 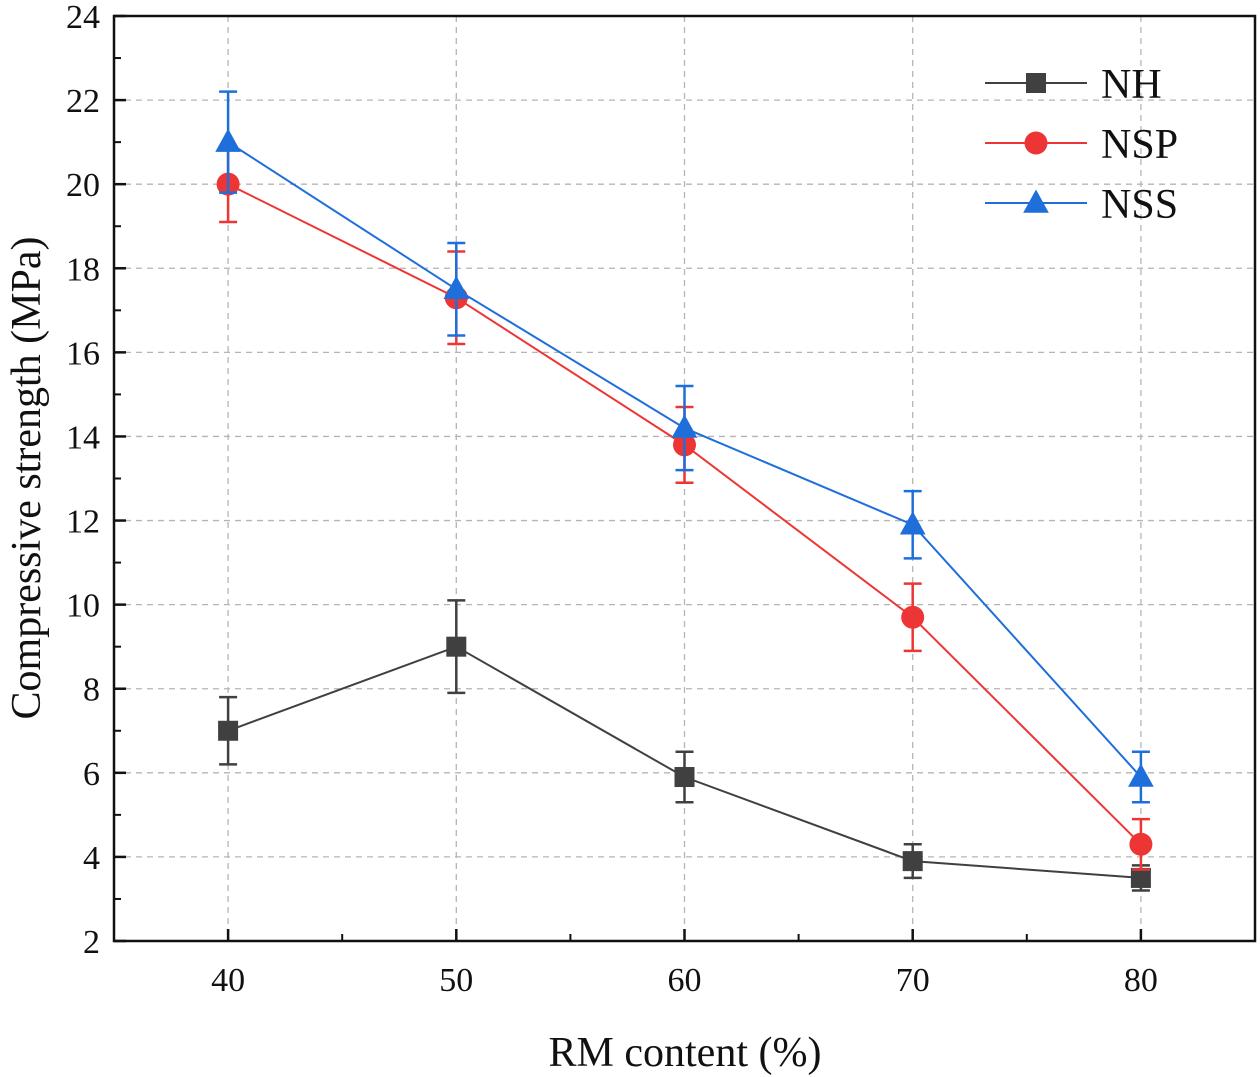 What do you see at coordinates (91, 774) in the screenshot?
I see `y-tick-label: 6` at bounding box center [91, 774].